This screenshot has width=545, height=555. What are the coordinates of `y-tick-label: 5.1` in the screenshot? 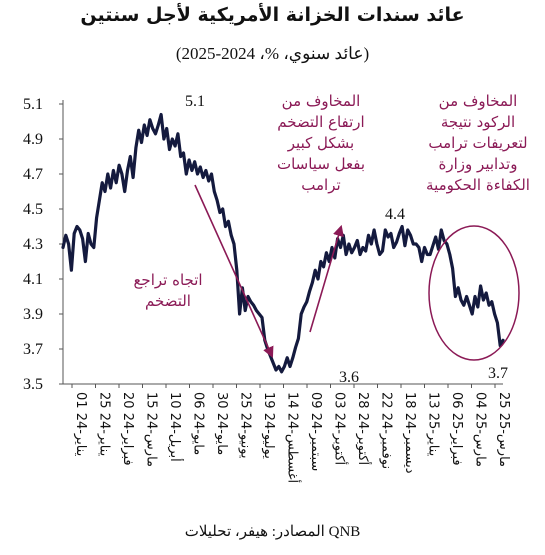 It's located at (33, 104).